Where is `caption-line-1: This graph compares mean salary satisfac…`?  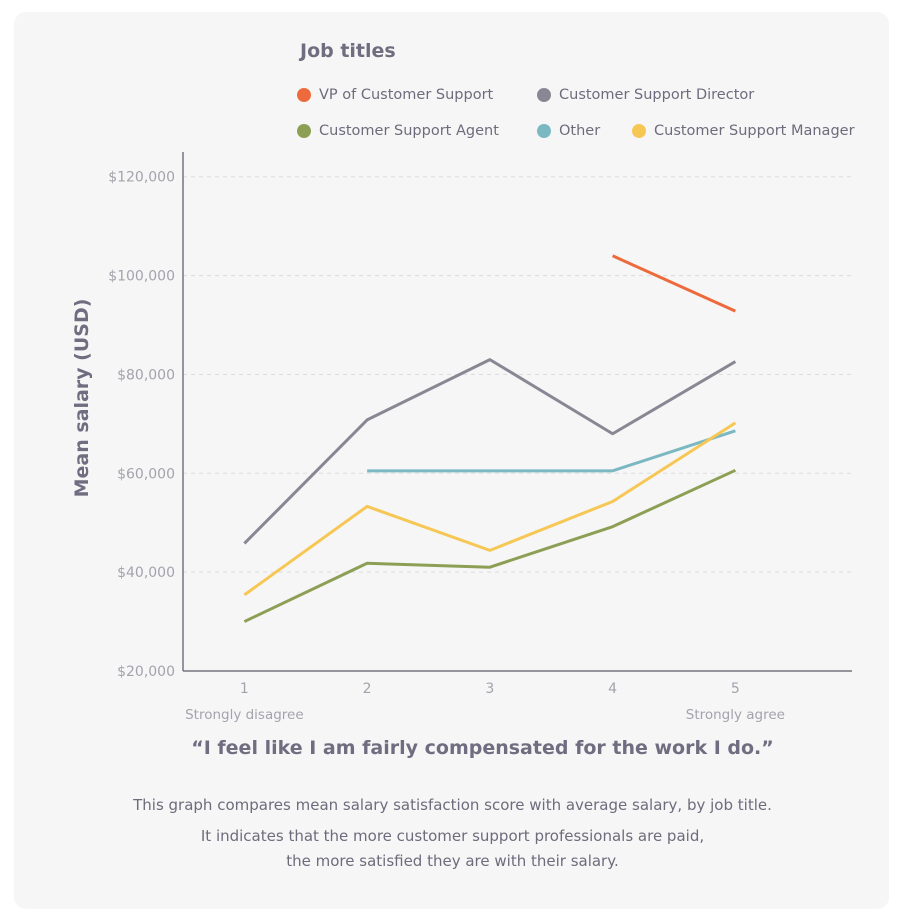 caption-line-1: This graph compares mean salary satisfac… is located at coordinates (452, 805).